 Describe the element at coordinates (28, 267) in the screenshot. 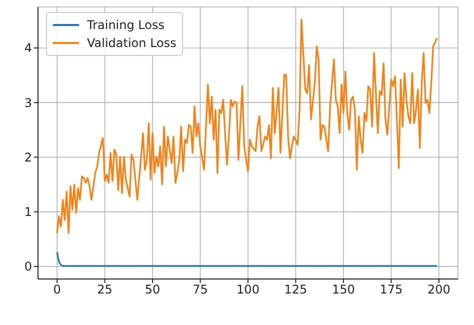

I see `y-tick-label: 0` at that location.